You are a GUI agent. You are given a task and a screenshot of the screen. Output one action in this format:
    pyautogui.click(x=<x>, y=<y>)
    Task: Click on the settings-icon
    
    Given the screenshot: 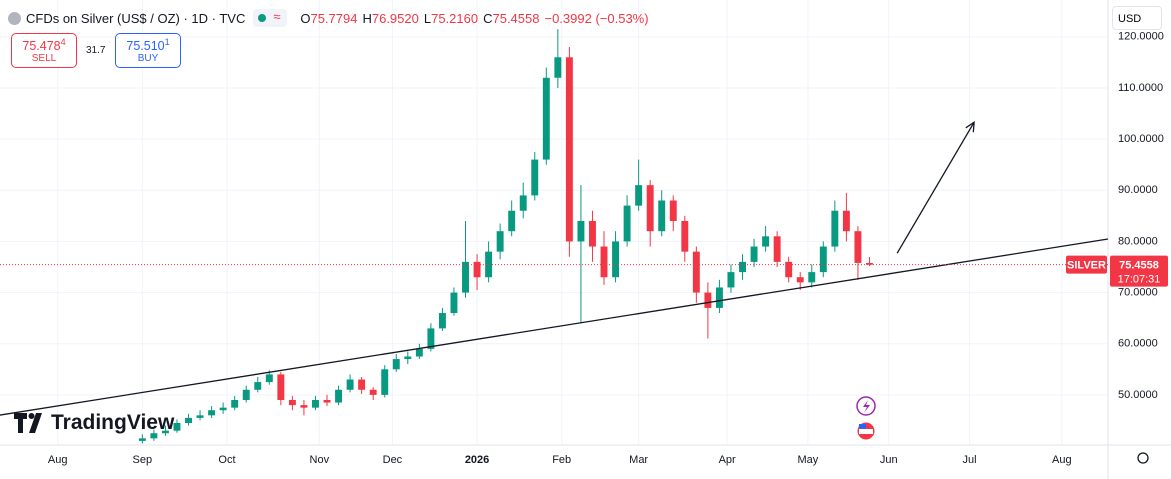 What is the action you would take?
    pyautogui.click(x=1143, y=458)
    